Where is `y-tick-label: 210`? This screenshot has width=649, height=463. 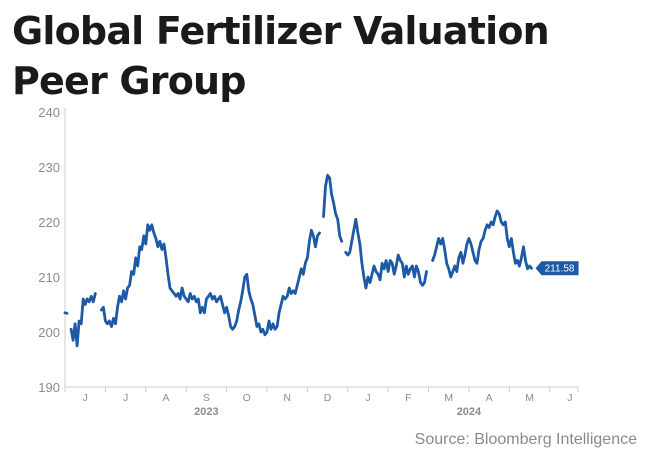
y-tick-label: 210 is located at coordinates (49, 277).